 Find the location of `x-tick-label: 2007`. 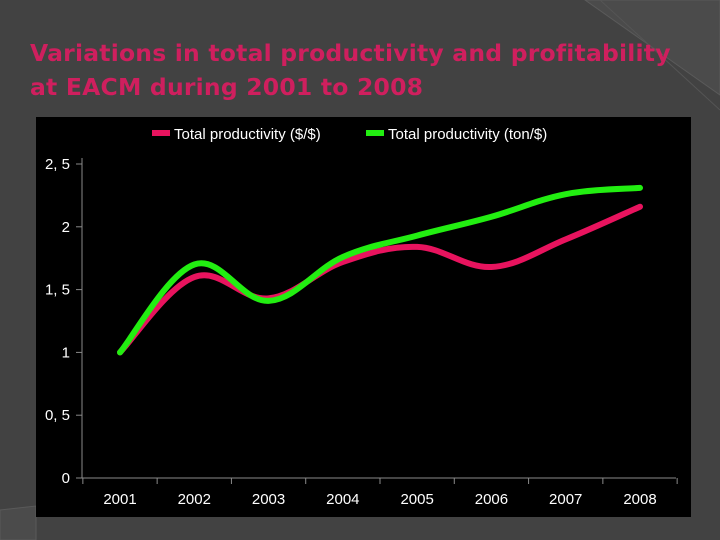

x-tick-label: 2007 is located at coordinates (565, 499).